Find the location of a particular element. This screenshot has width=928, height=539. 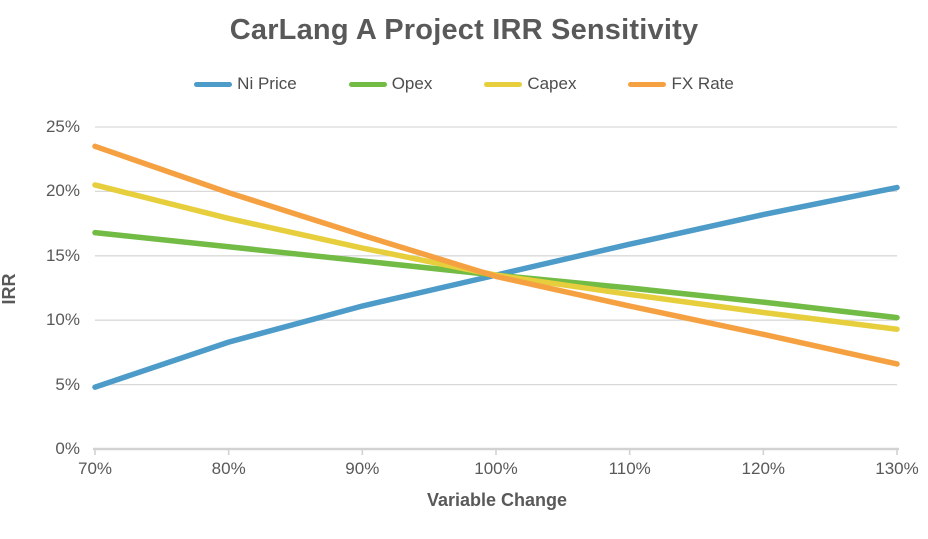

y-axis-title: IRR is located at coordinates (9, 289).